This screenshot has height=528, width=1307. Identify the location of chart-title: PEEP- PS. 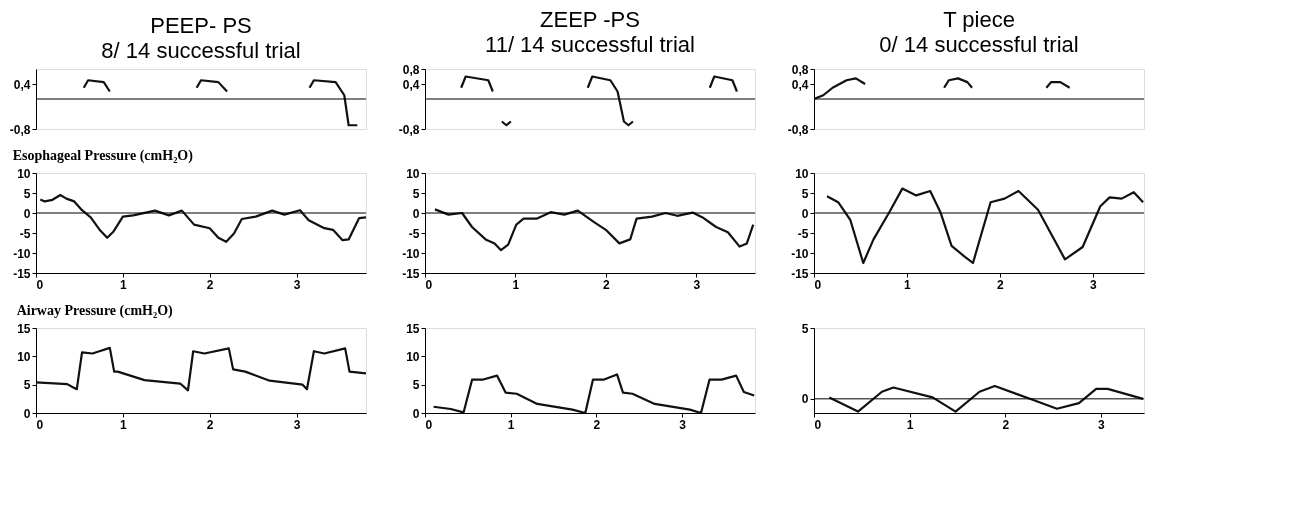
(201, 25).